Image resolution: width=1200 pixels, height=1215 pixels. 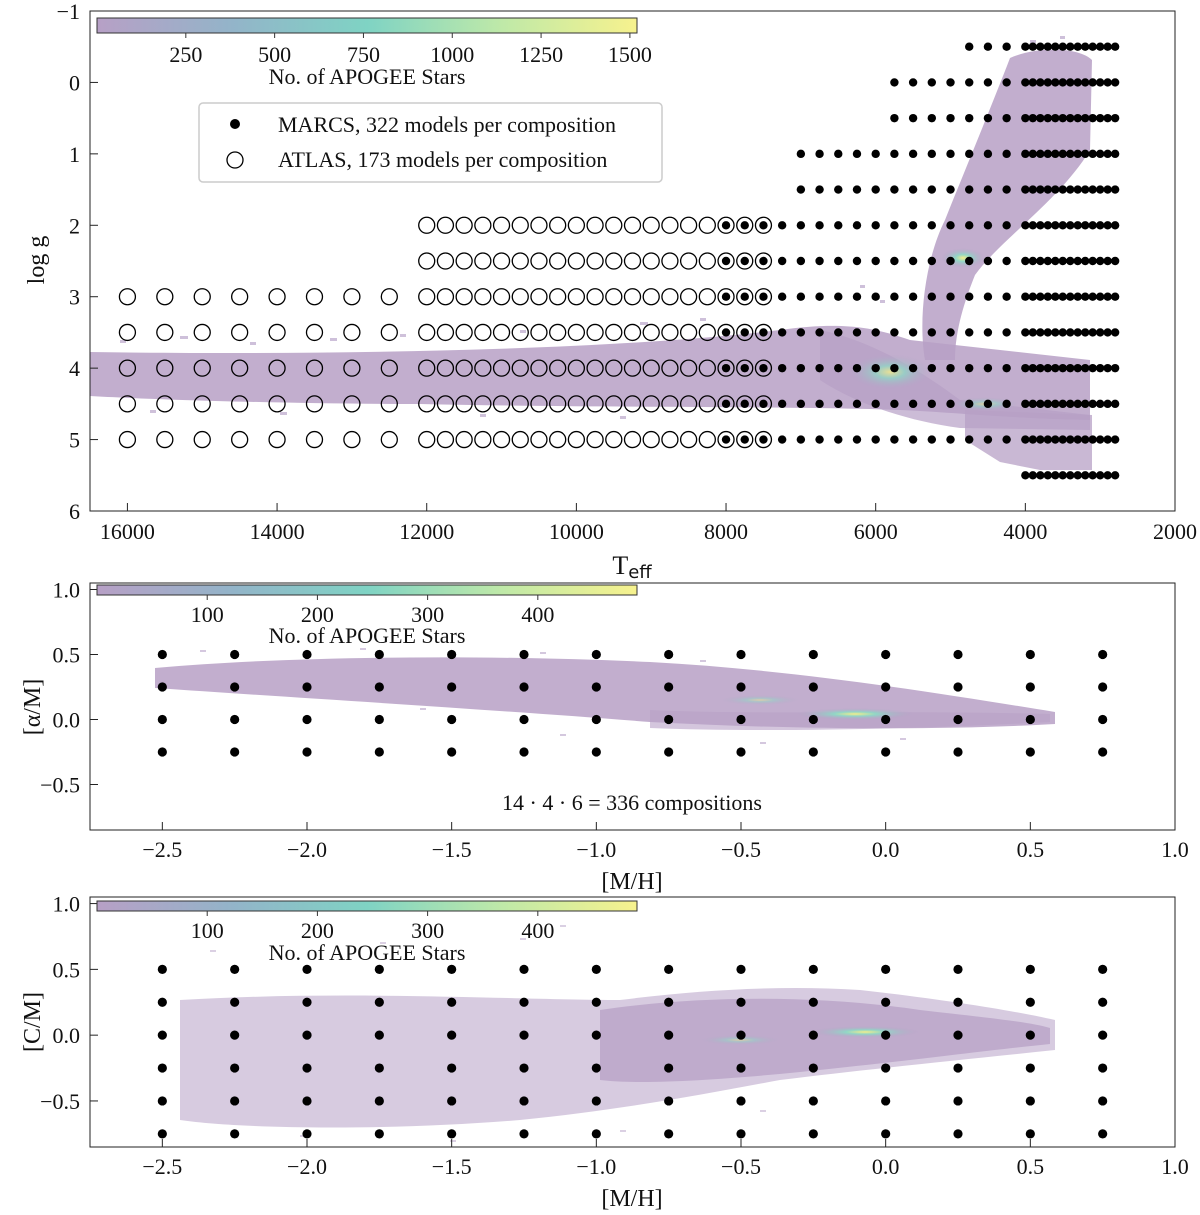 I want to click on y-tick-label: 6, so click(x=74, y=511).